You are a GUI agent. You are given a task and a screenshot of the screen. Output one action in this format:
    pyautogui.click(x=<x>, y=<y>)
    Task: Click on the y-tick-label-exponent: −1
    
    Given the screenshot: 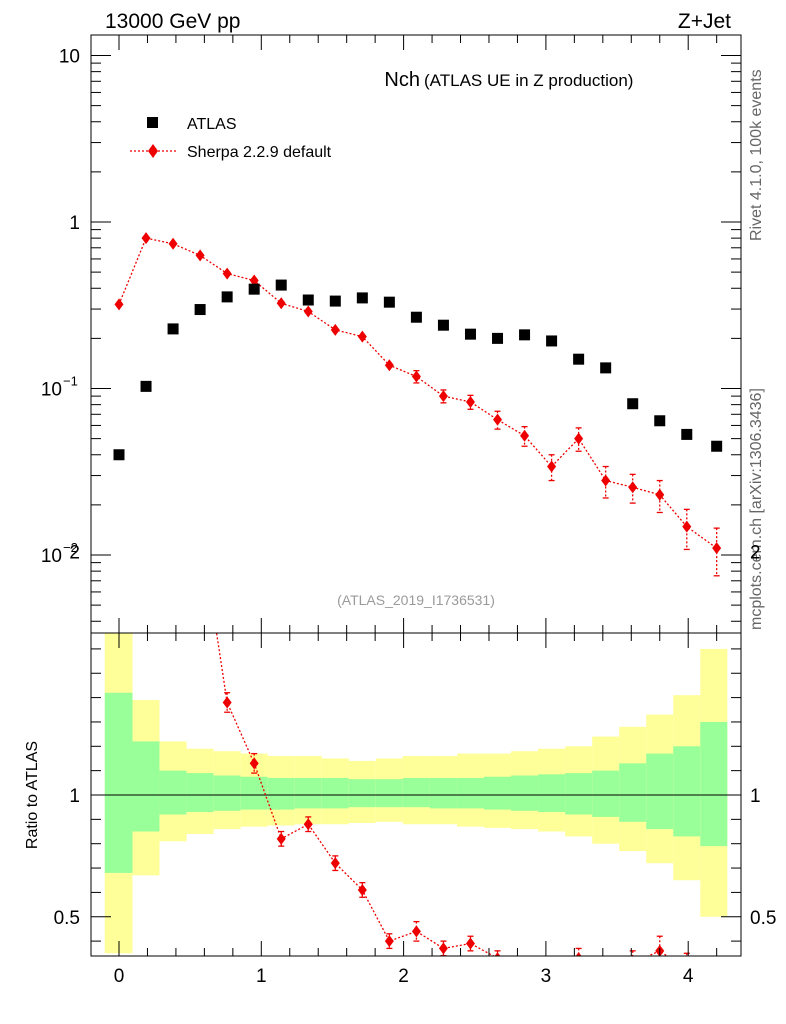 What is the action you would take?
    pyautogui.click(x=70, y=381)
    